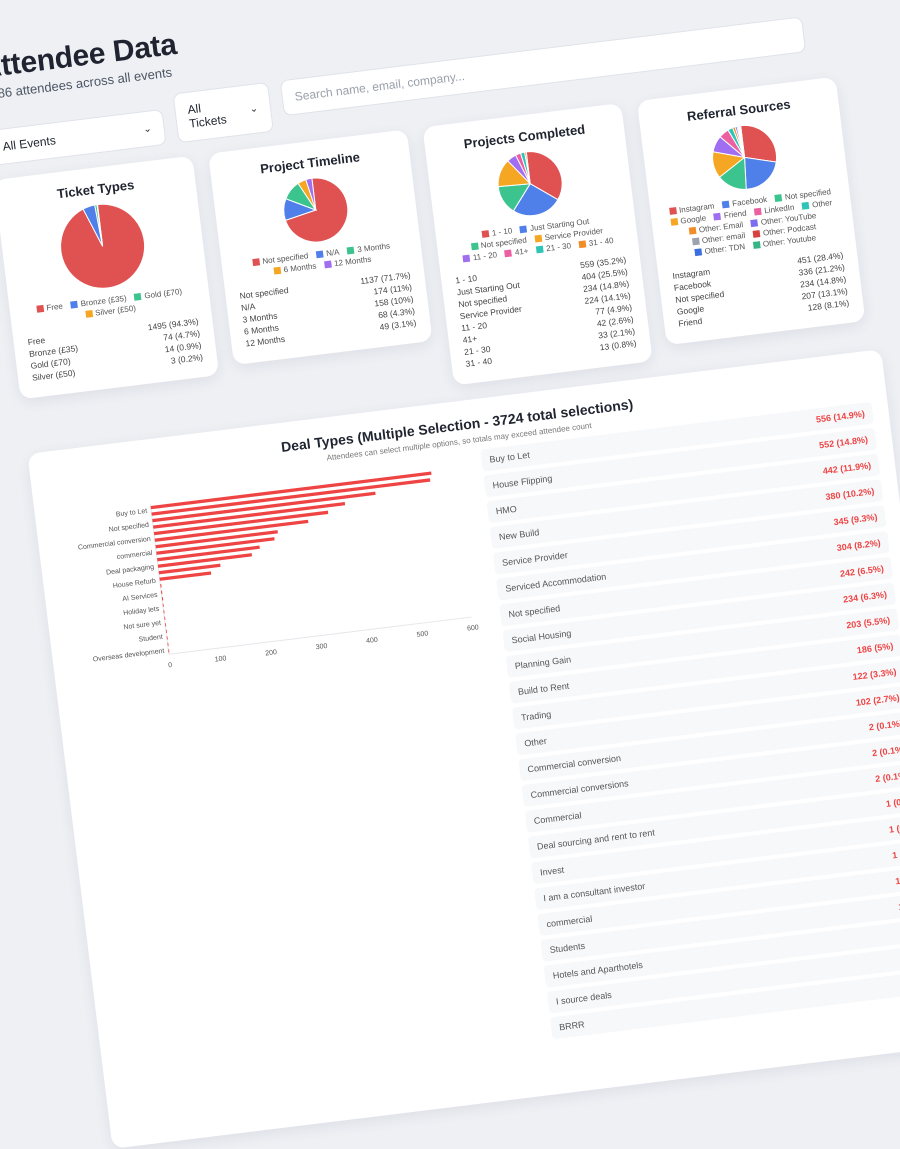 The image size is (900, 1149). I want to click on bar-commercial-conversion, so click(161, 586).